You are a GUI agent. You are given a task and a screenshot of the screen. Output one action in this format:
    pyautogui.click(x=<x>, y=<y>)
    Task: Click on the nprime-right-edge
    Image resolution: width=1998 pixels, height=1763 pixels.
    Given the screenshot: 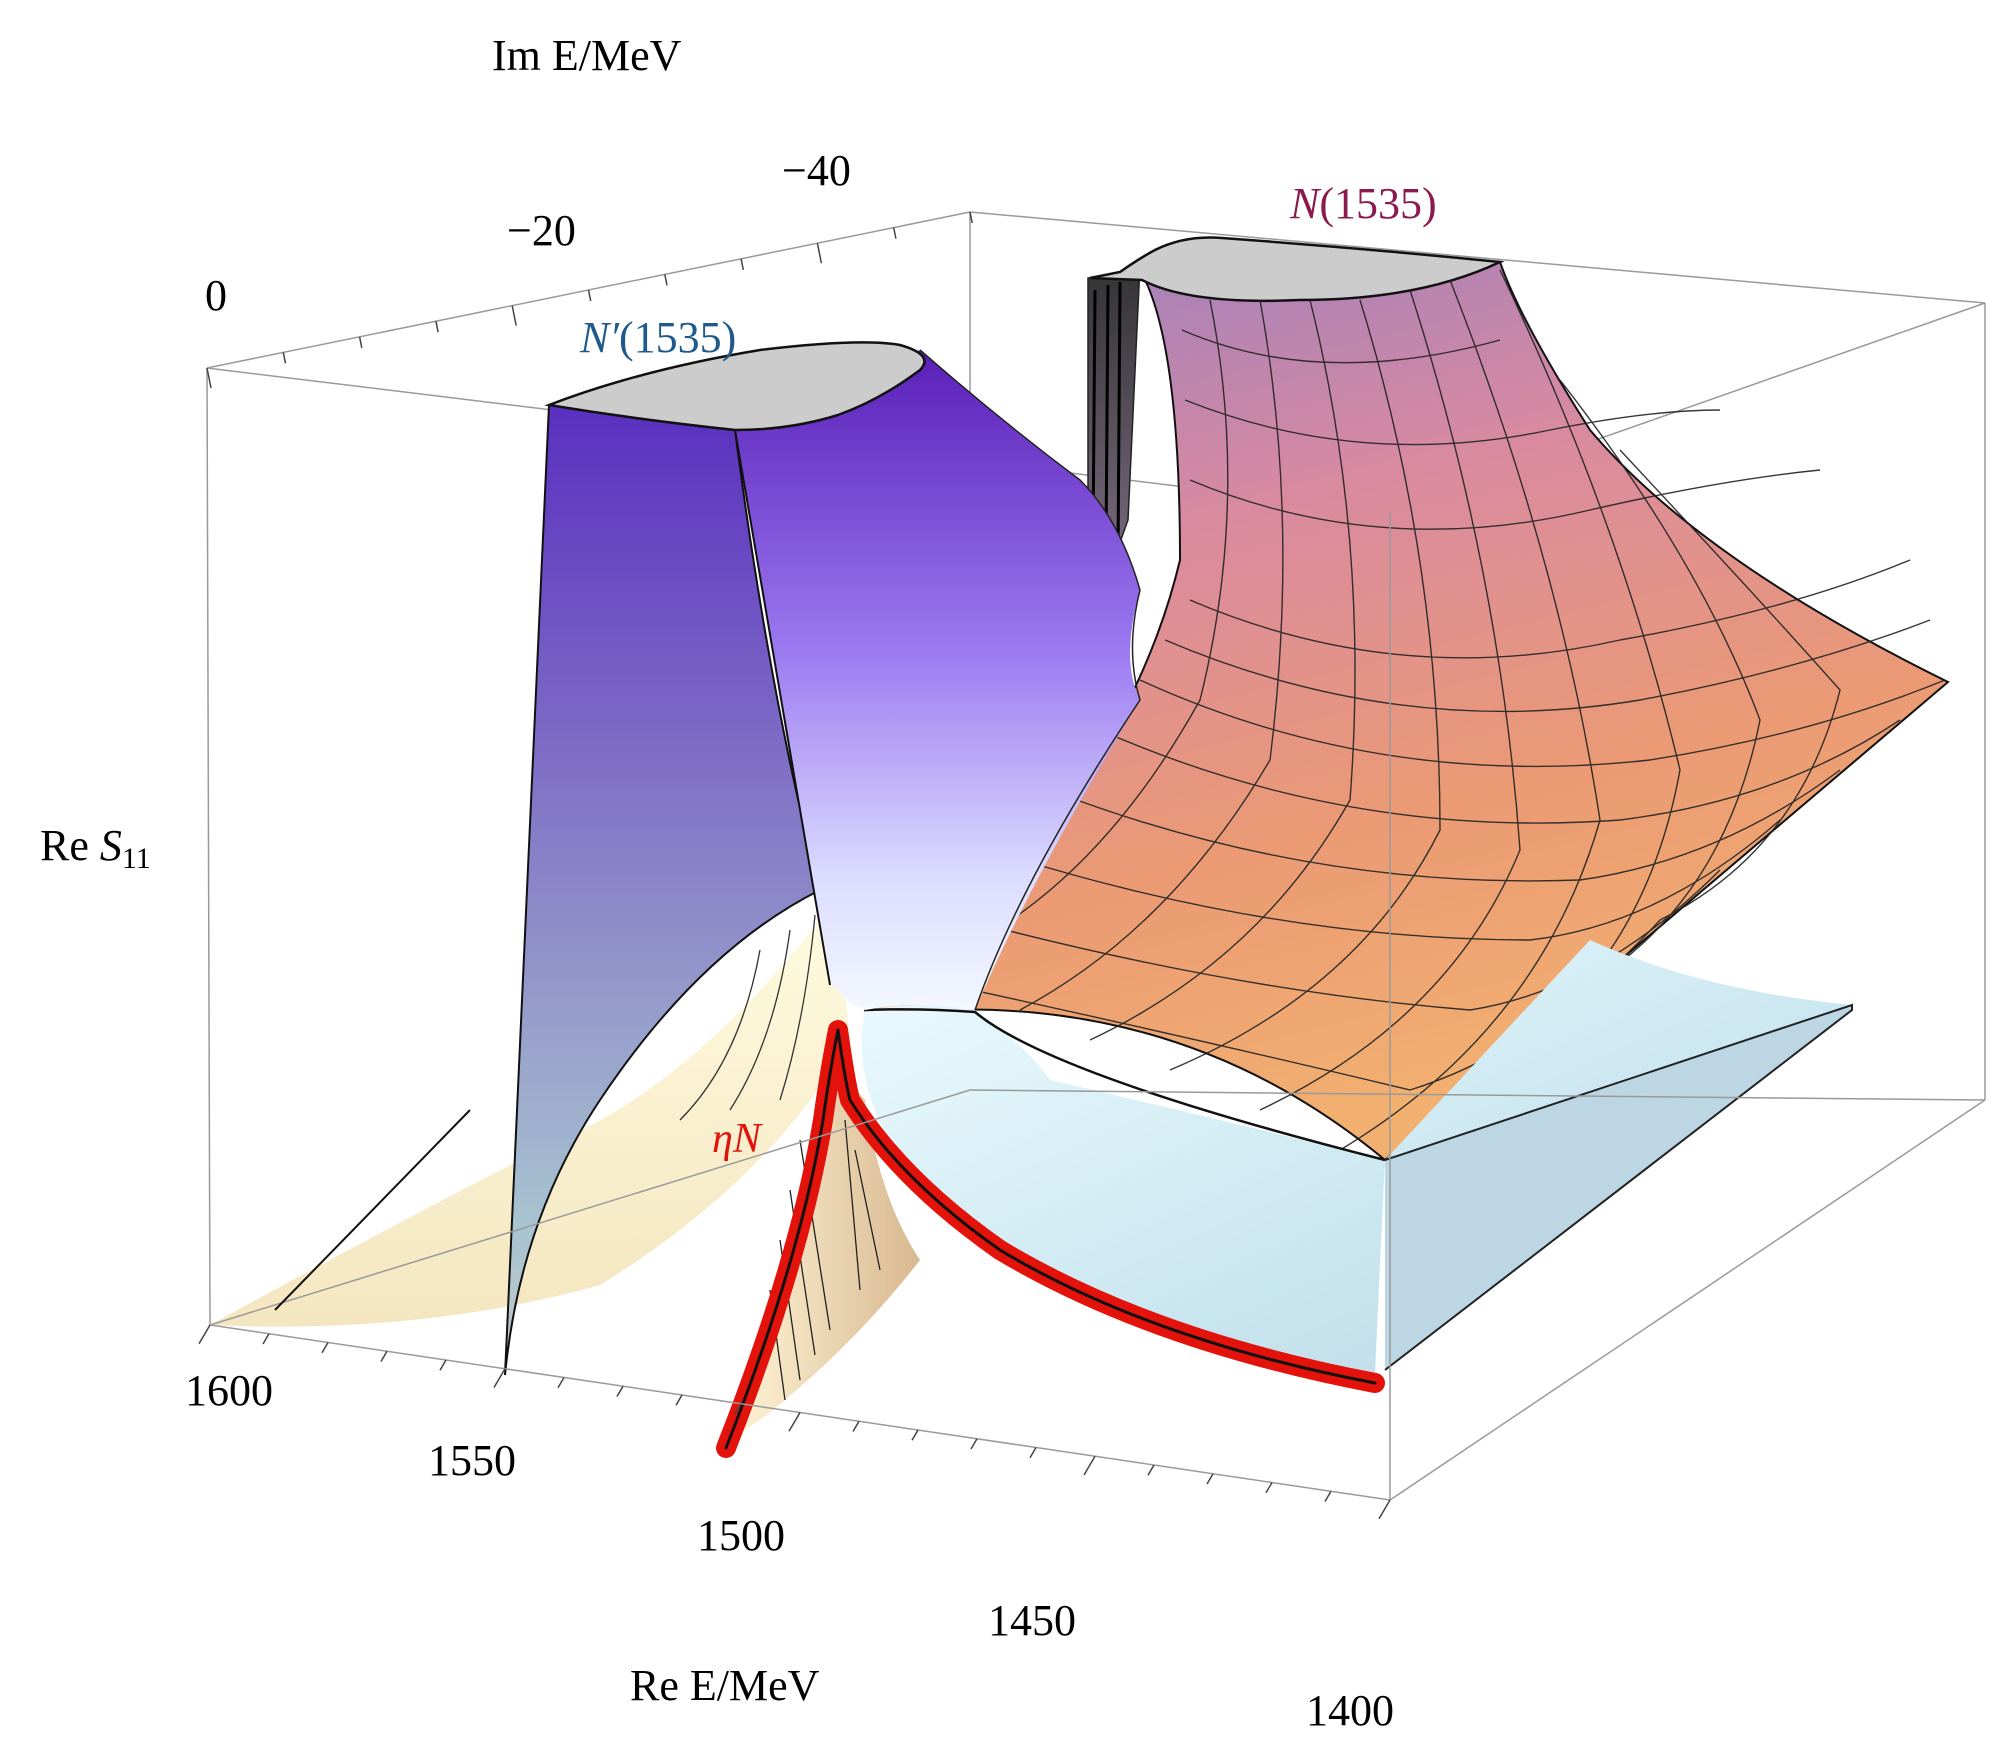 What is the action you would take?
    pyautogui.click(x=1030, y=680)
    